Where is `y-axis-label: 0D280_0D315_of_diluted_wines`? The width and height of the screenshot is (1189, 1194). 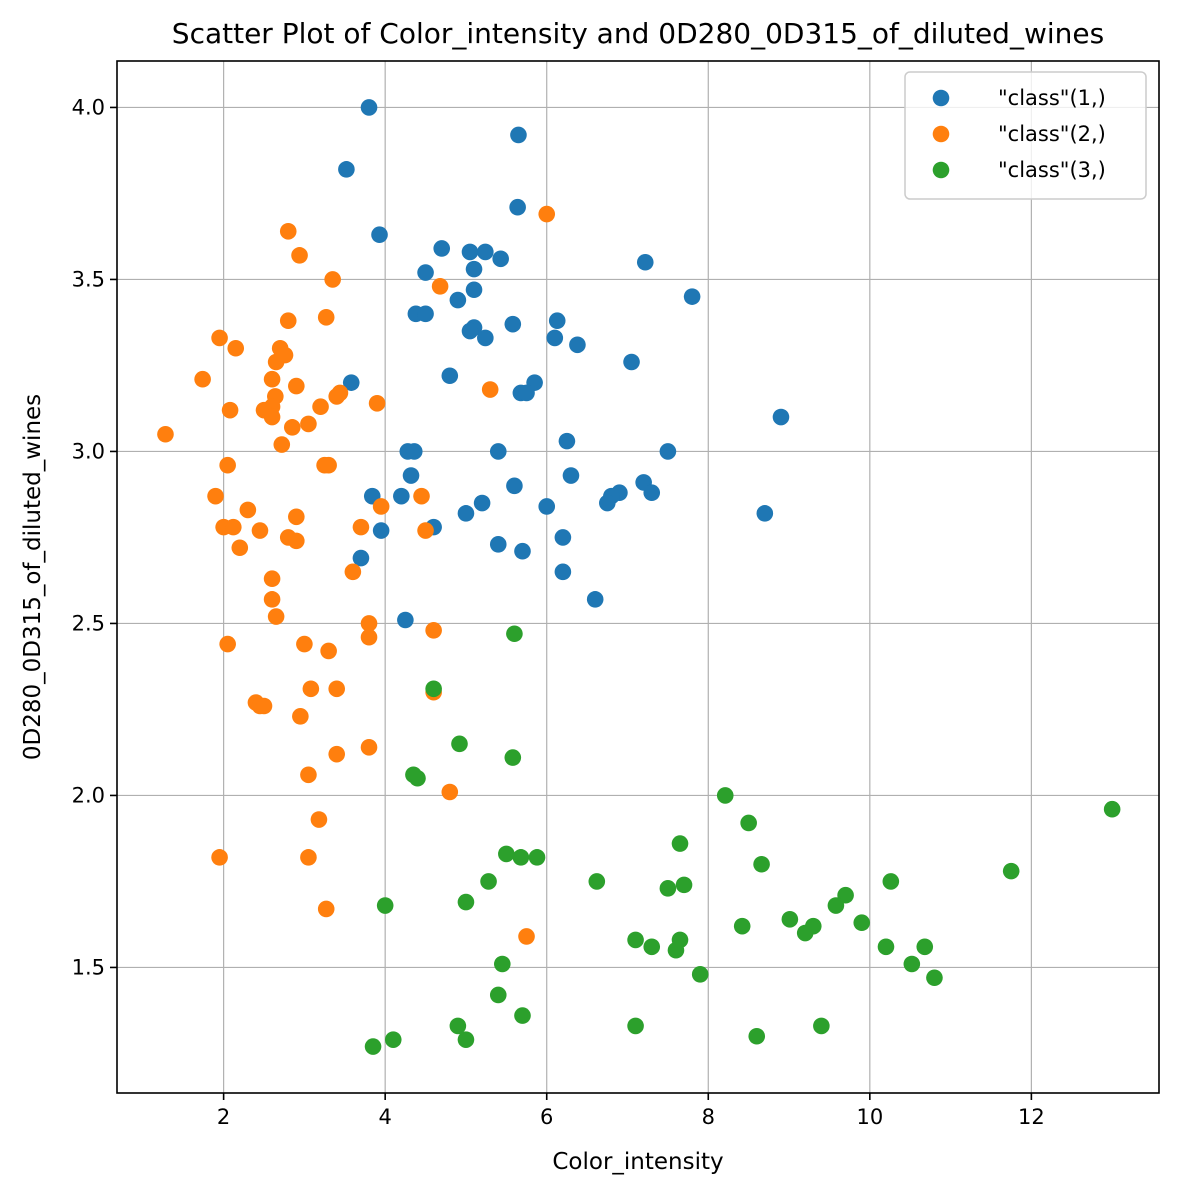
y-axis-label: 0D280_0D315_of_diluted_wines is located at coordinates (33, 577).